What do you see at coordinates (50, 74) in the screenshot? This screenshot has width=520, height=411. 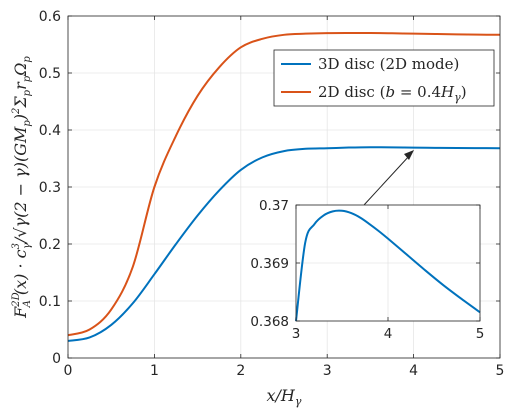 I see `main-y-tick-label-5: 0.5` at bounding box center [50, 74].